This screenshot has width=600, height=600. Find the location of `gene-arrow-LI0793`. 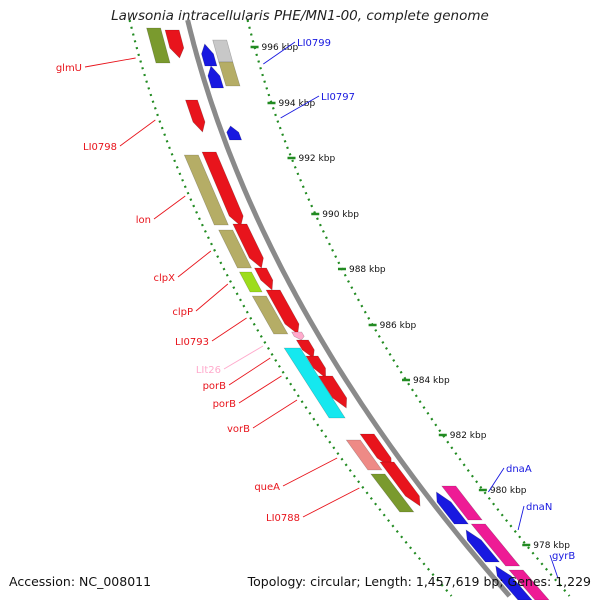

gene-arrow-LI0793 is located at coordinates (282, 312).